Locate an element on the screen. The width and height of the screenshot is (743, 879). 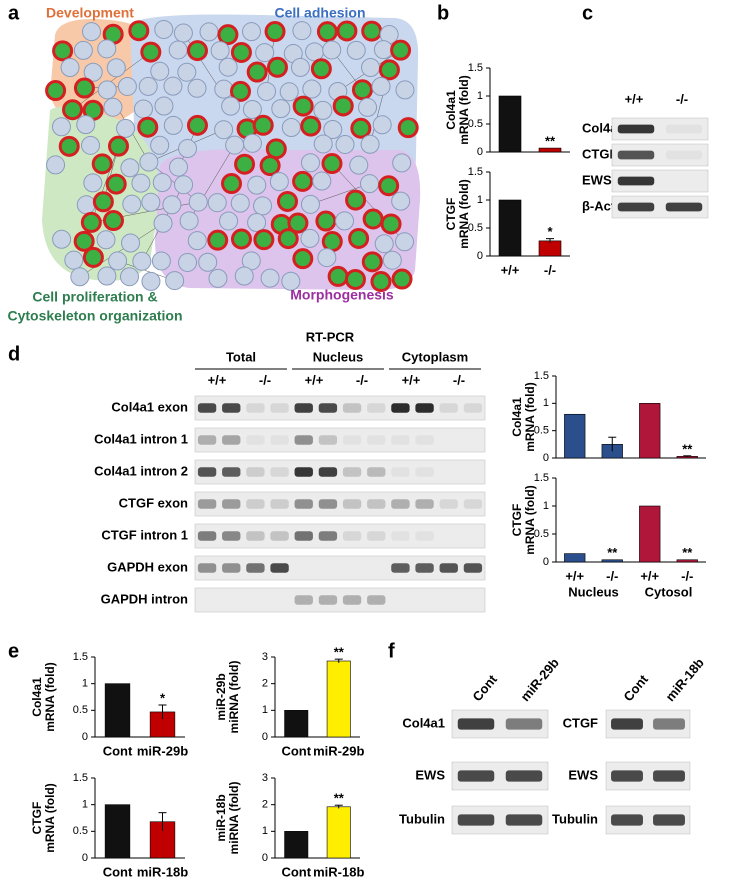
row-label: Col4a1 is located at coordinates (423, 722).